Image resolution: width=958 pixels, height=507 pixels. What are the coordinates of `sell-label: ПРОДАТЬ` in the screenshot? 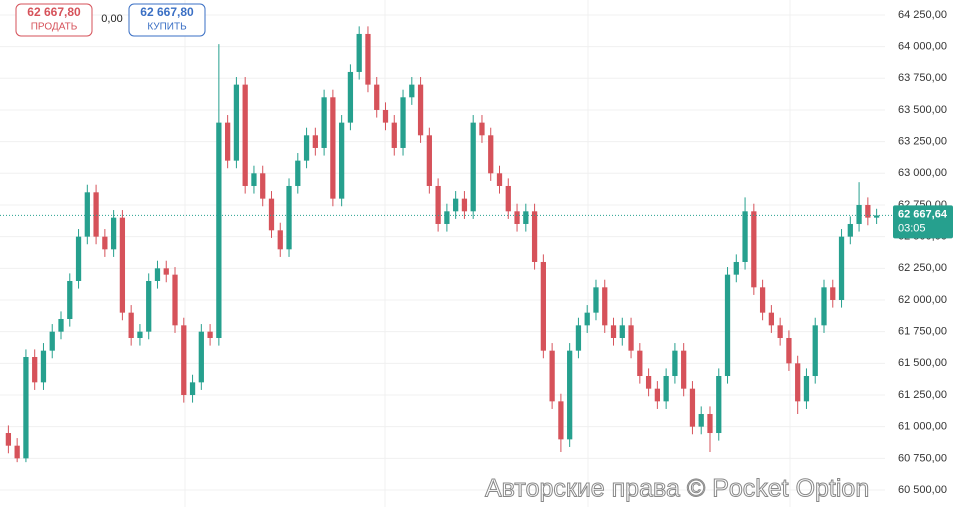 It's located at (54, 27).